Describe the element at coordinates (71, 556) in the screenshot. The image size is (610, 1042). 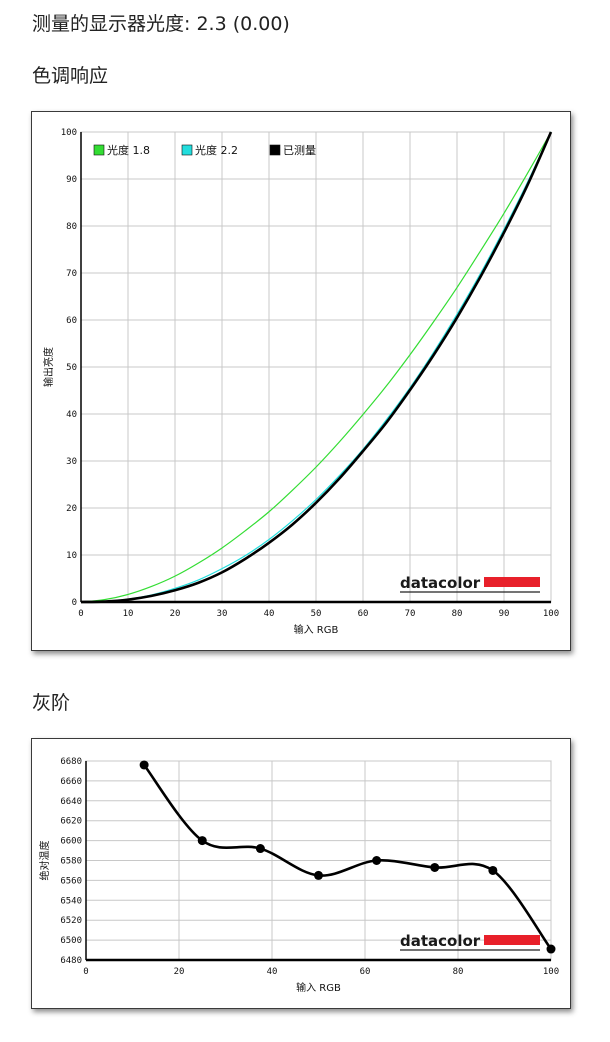
I see `y-tick-label: 10` at that location.